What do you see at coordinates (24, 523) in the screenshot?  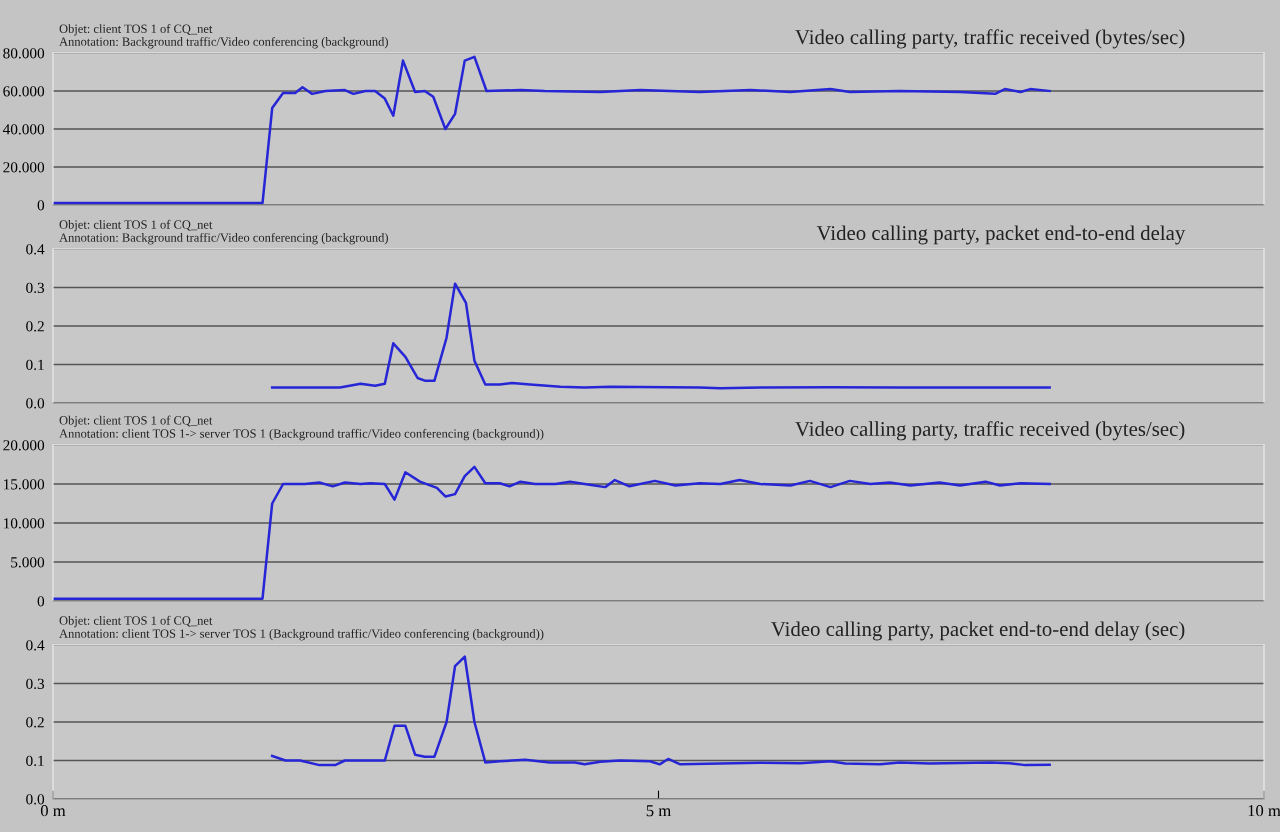 I see `y-tick-label: 10.000` at bounding box center [24, 523].